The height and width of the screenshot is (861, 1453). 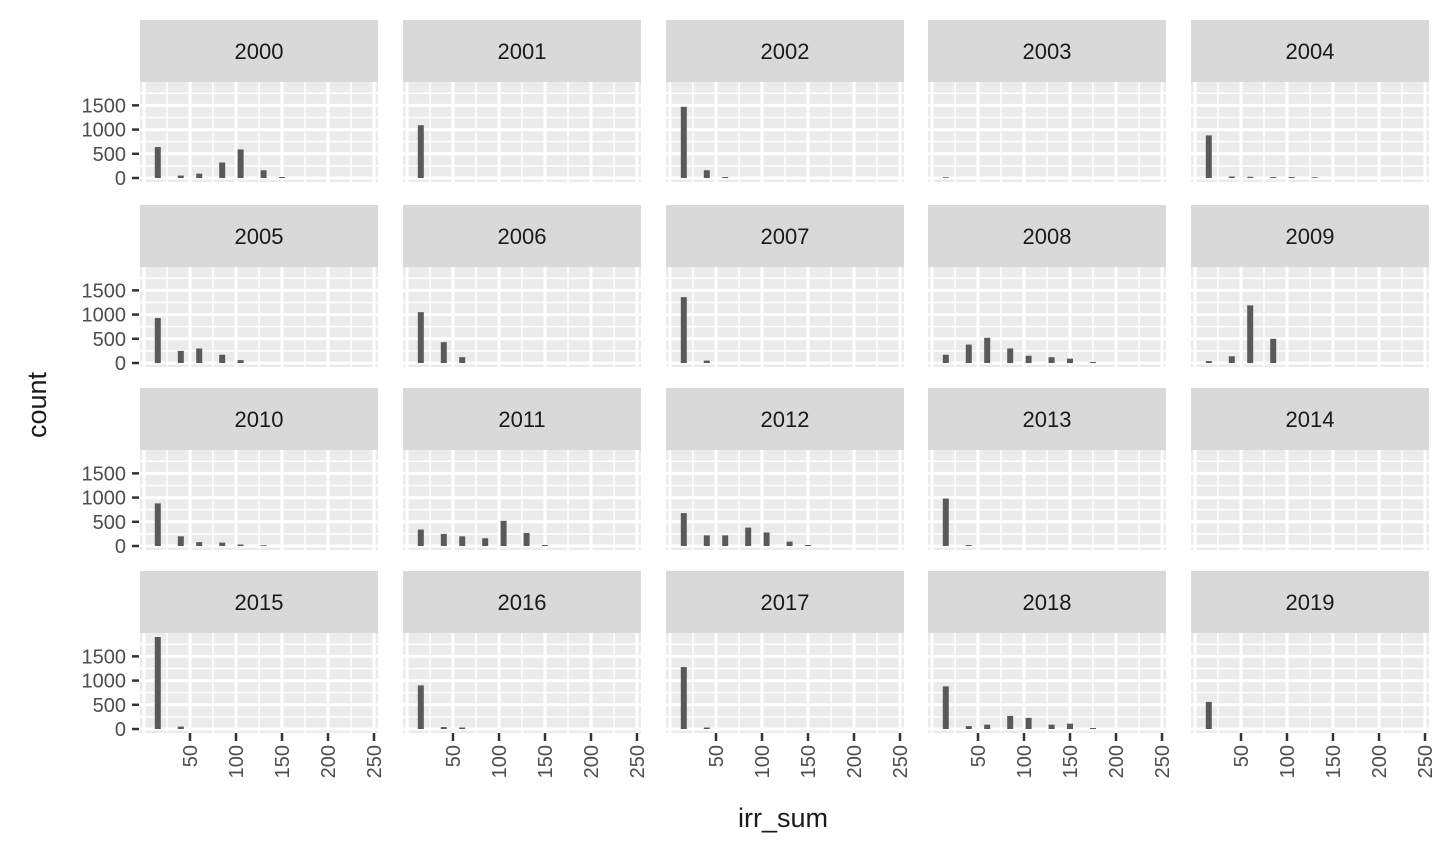 I want to click on facet-strip-label: 2006, so click(x=522, y=236).